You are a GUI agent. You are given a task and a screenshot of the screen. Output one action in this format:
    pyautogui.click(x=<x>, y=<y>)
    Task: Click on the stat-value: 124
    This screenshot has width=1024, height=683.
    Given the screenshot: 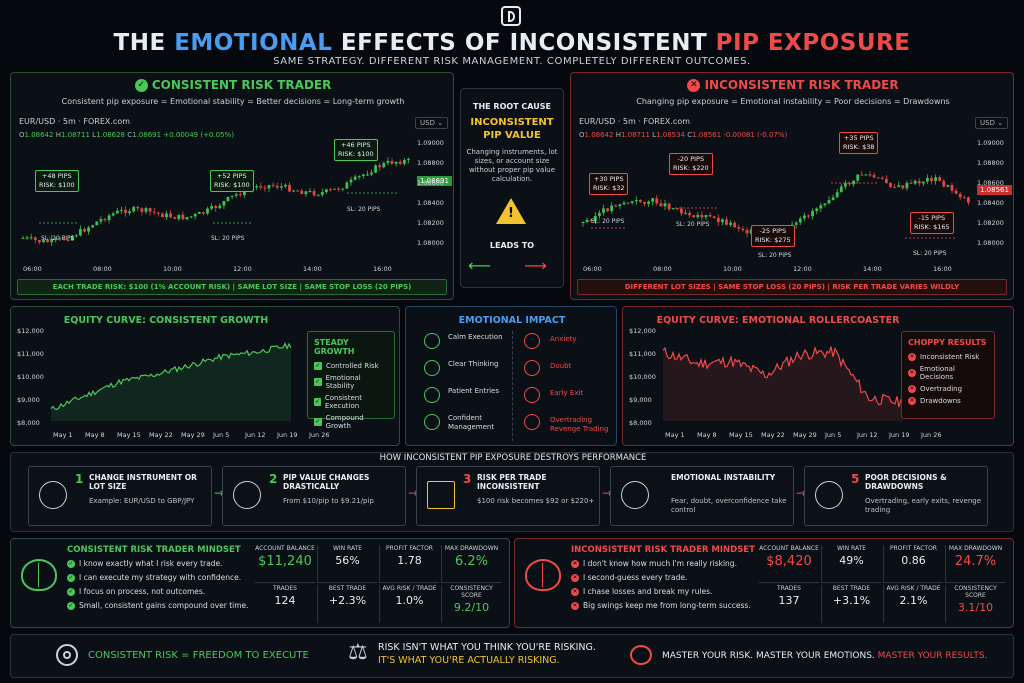 What is the action you would take?
    pyautogui.click(x=285, y=600)
    